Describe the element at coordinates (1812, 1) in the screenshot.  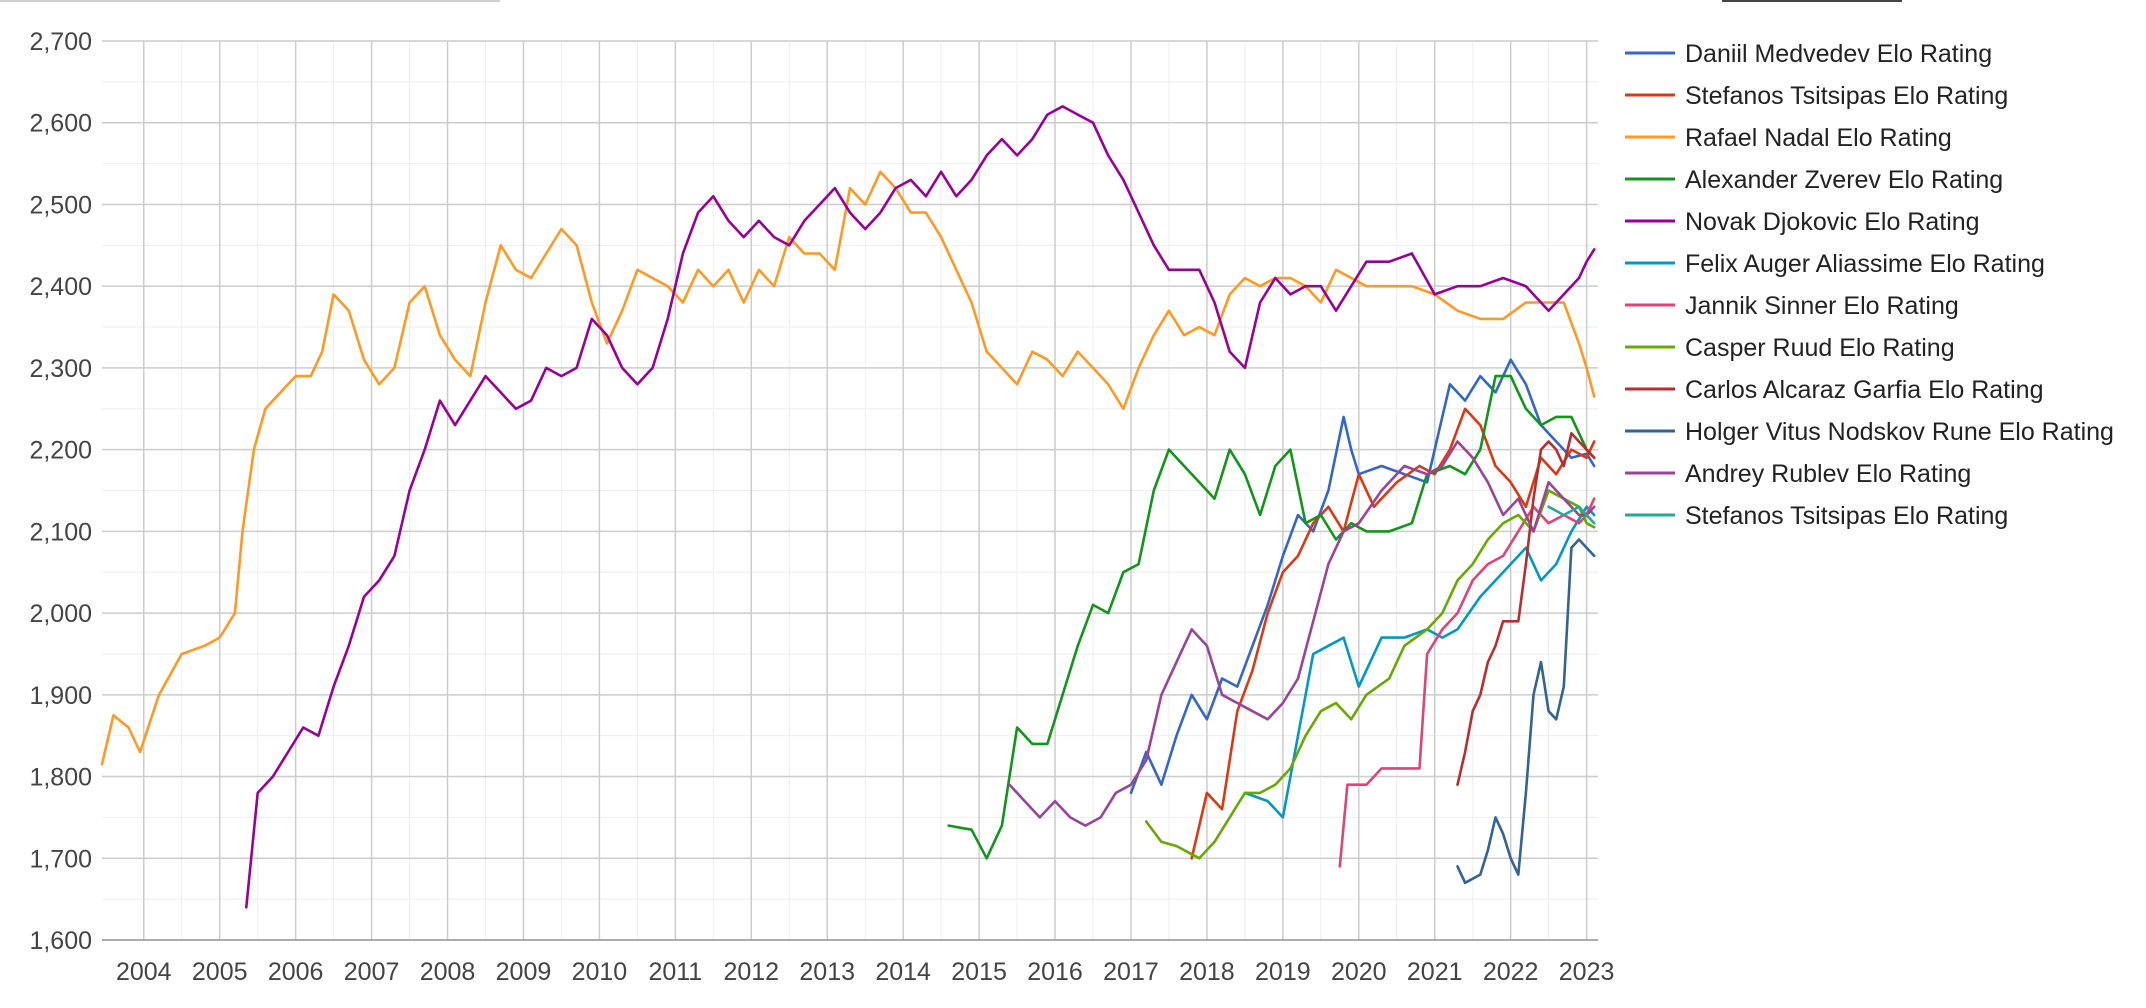
I see `top-edge-strip-right` at that location.